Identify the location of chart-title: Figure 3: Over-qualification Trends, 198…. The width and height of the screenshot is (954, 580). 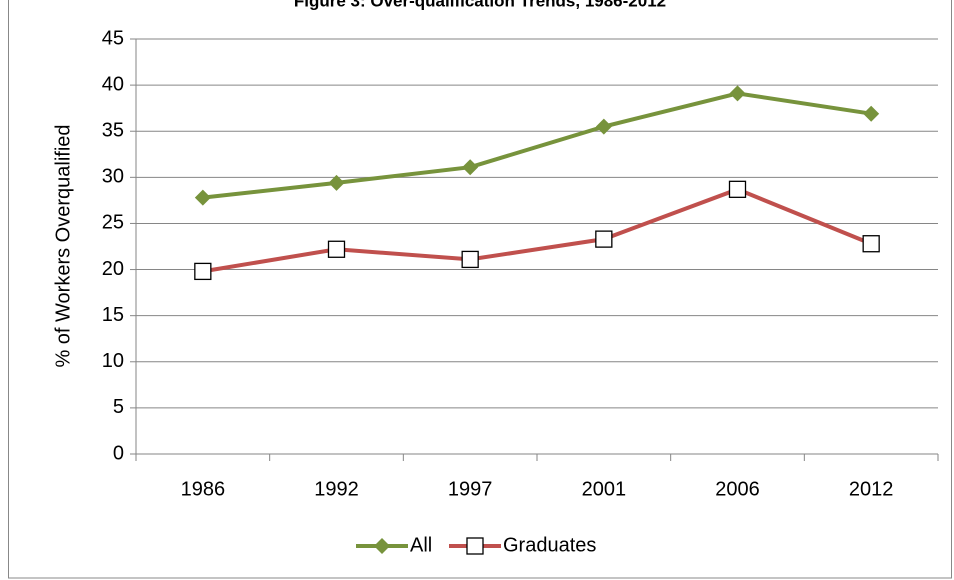
(480, 5).